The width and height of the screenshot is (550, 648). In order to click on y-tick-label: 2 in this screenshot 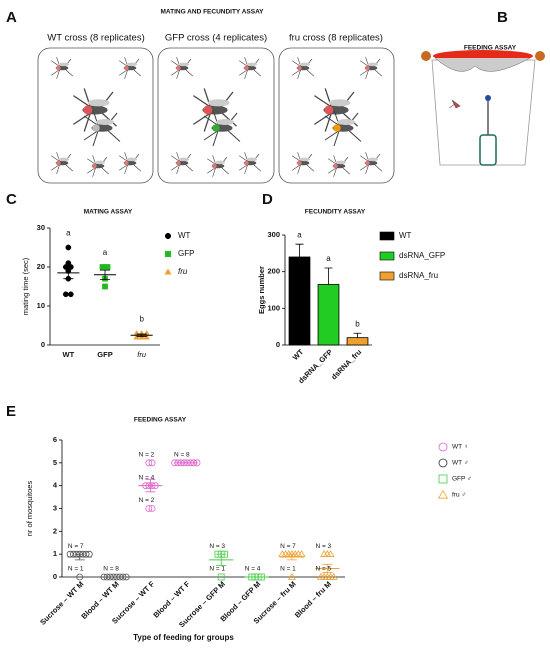, I will do `click(55, 530)`.